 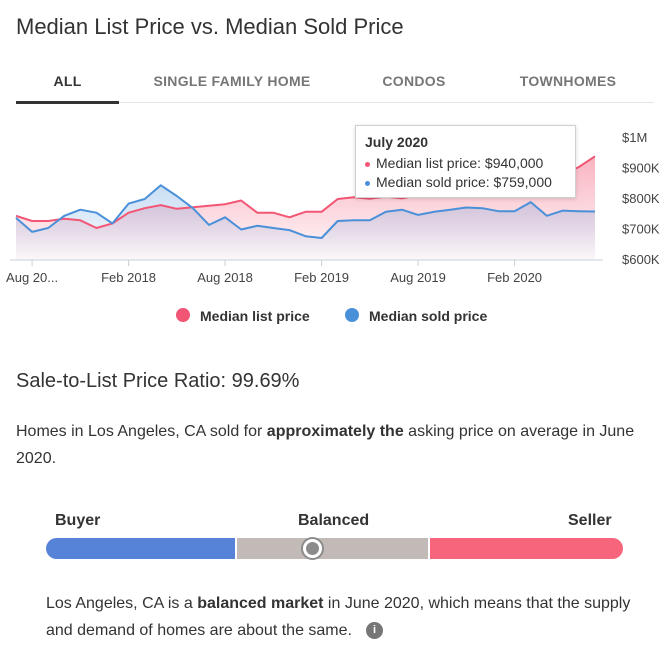 I want to click on legend-list-label: Median list price, so click(x=255, y=316).